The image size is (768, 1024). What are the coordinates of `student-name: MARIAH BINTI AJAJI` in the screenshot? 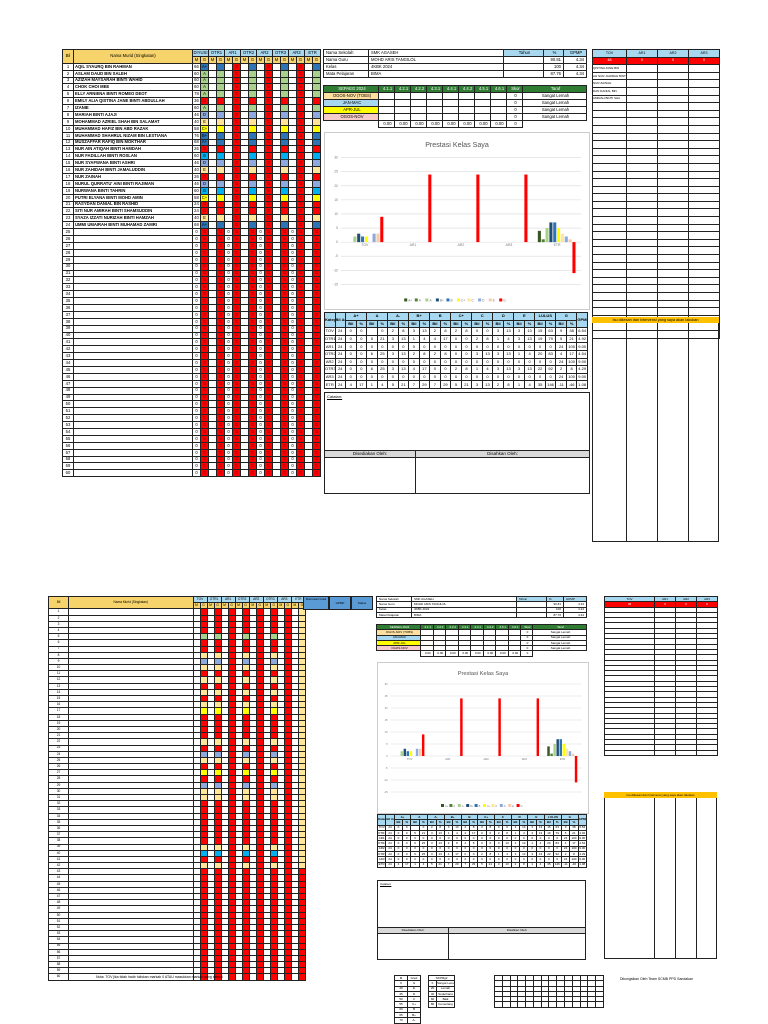 It's located at (133, 115).